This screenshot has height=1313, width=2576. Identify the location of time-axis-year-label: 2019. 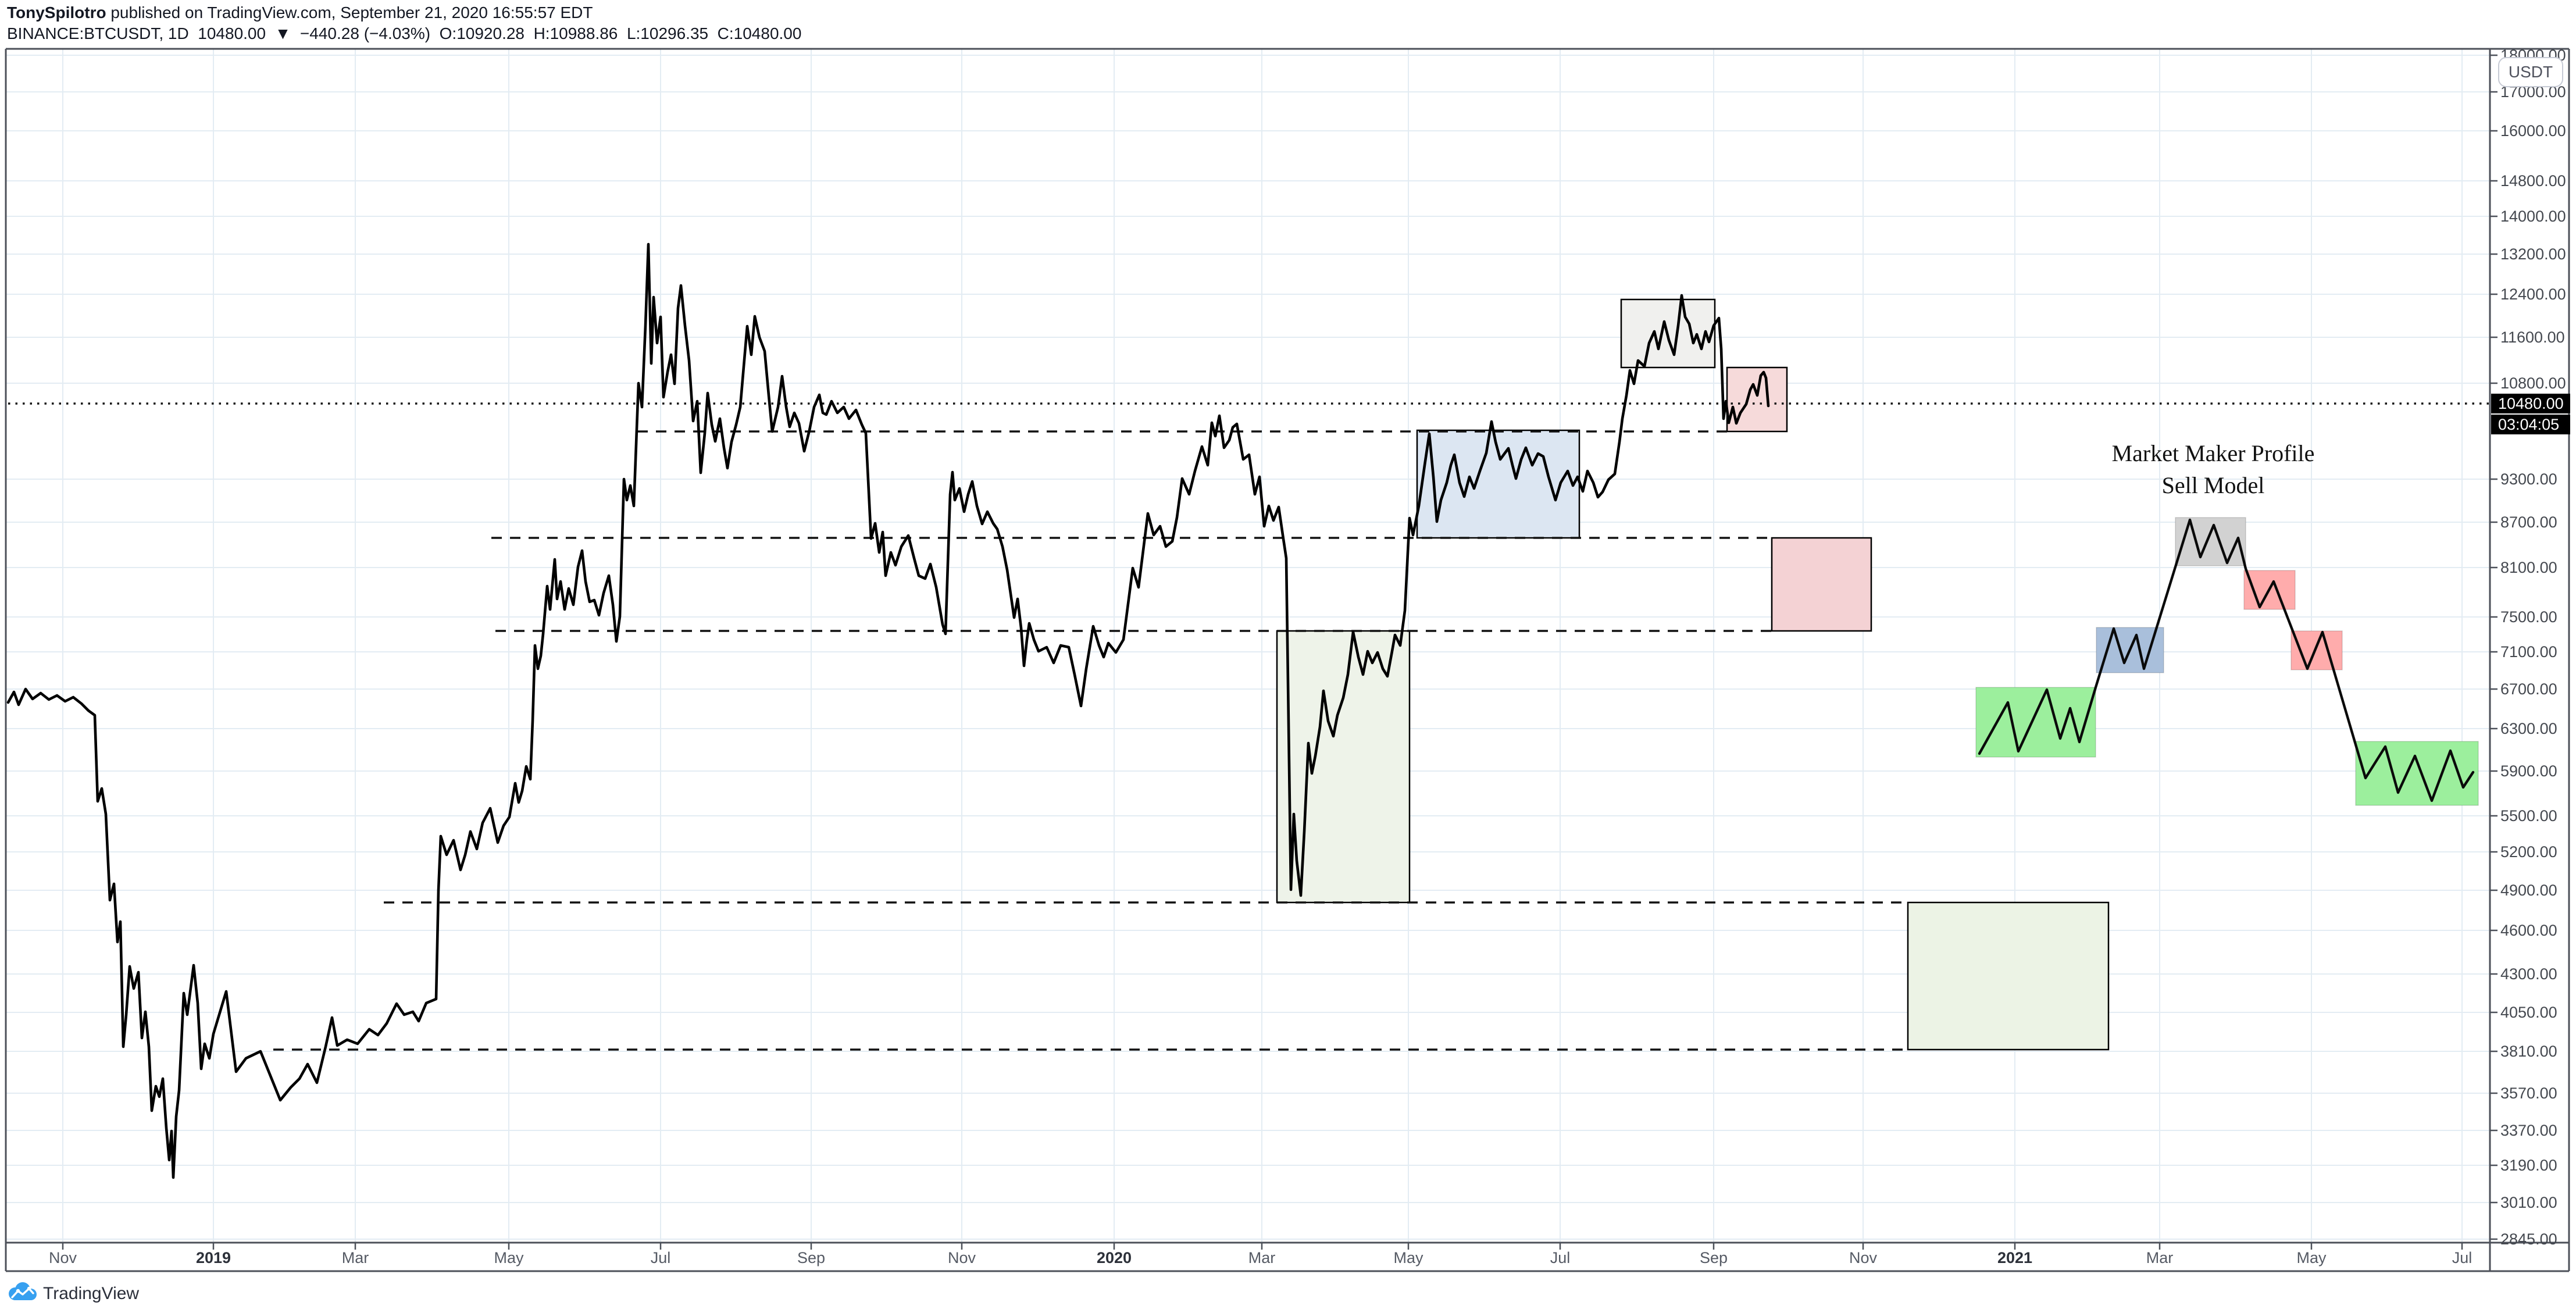
(213, 1258).